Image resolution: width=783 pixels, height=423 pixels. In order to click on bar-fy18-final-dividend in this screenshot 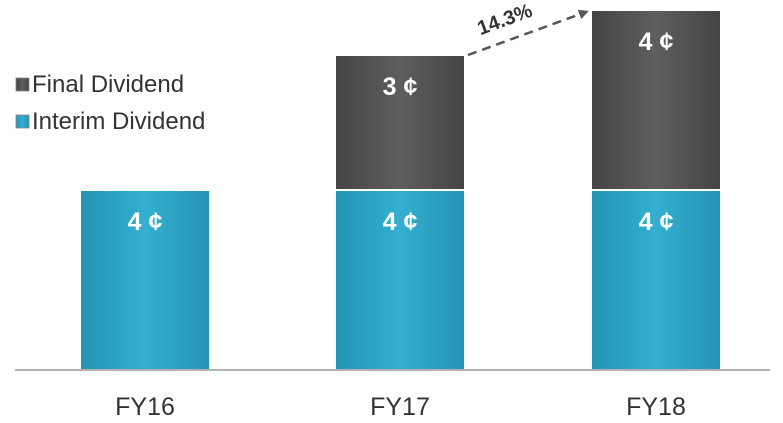, I will do `click(656, 100)`.